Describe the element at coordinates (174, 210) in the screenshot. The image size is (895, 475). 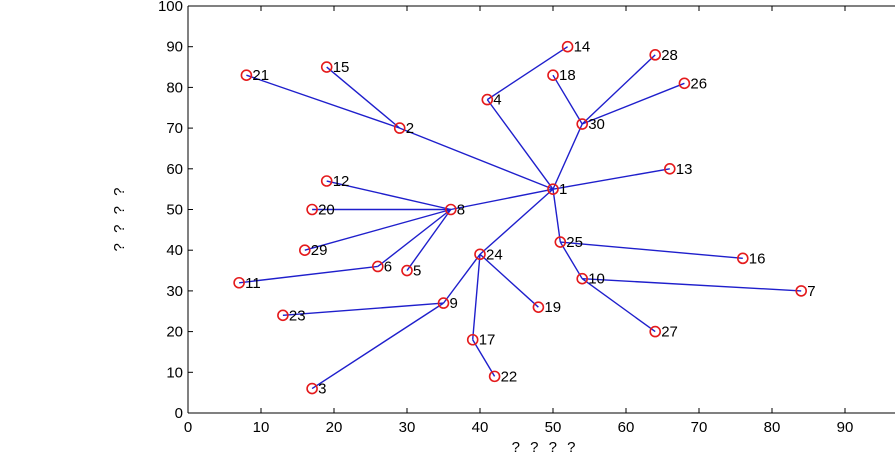
I see `y-tick-label-50: 50` at that location.